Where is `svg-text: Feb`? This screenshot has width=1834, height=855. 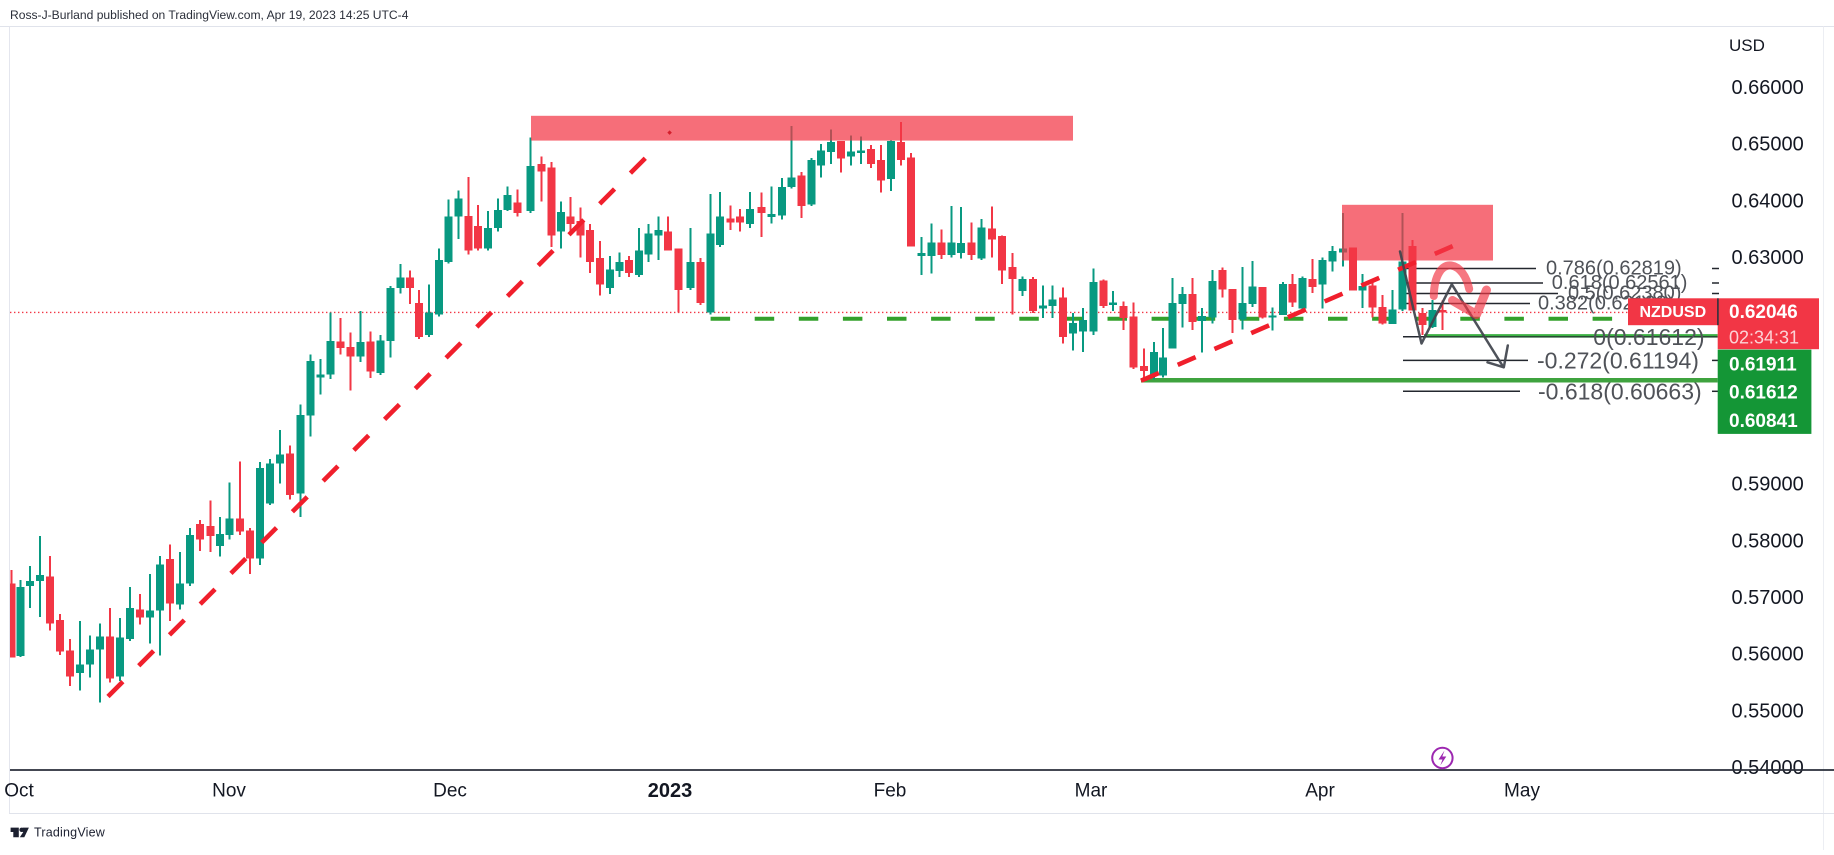 svg-text: Feb is located at coordinates (890, 791).